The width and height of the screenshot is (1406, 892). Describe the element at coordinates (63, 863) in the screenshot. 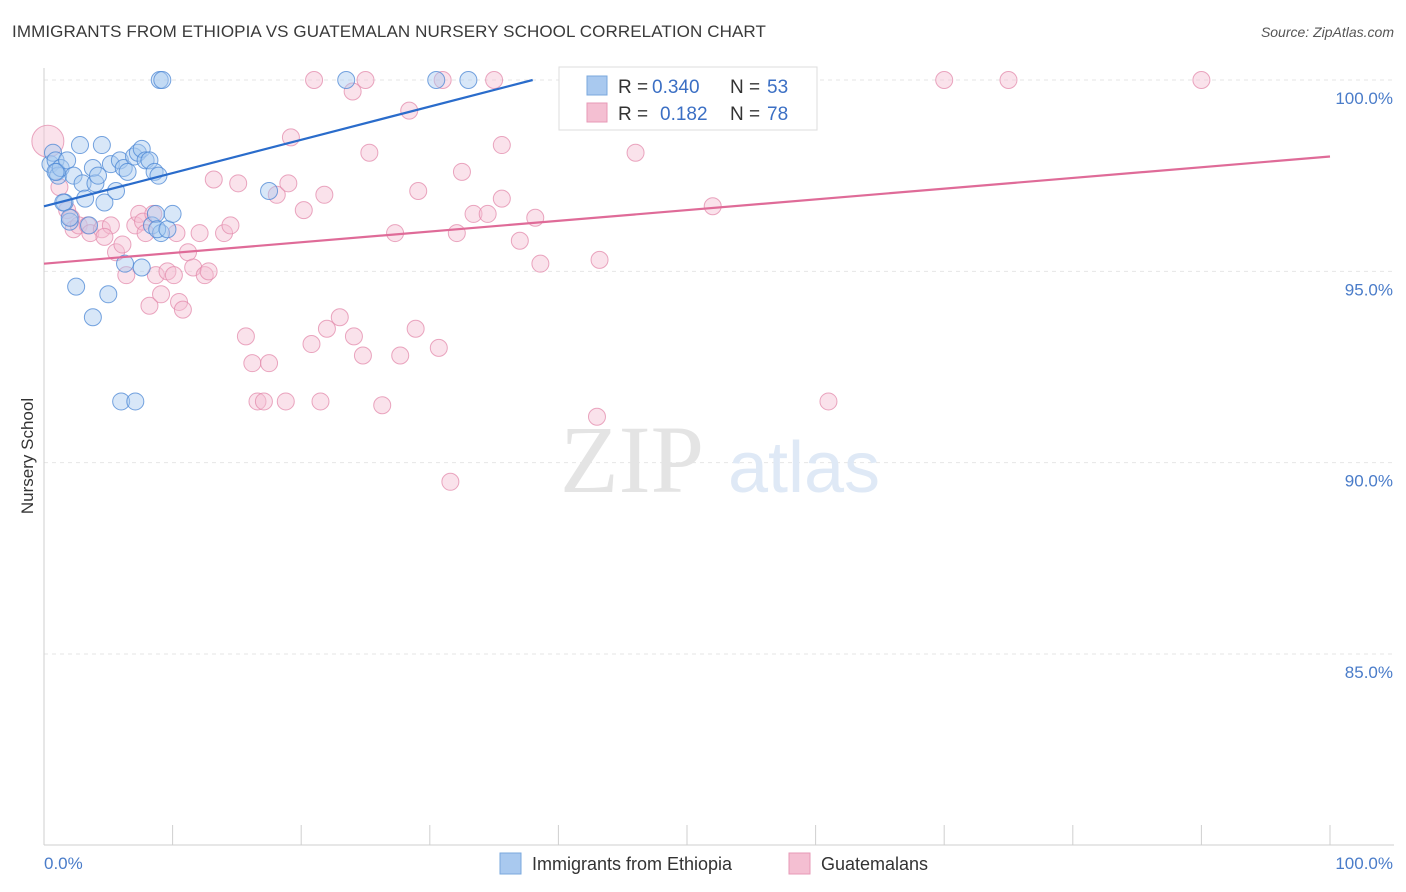

I see `x-tick-label-min: 0.0%` at that location.